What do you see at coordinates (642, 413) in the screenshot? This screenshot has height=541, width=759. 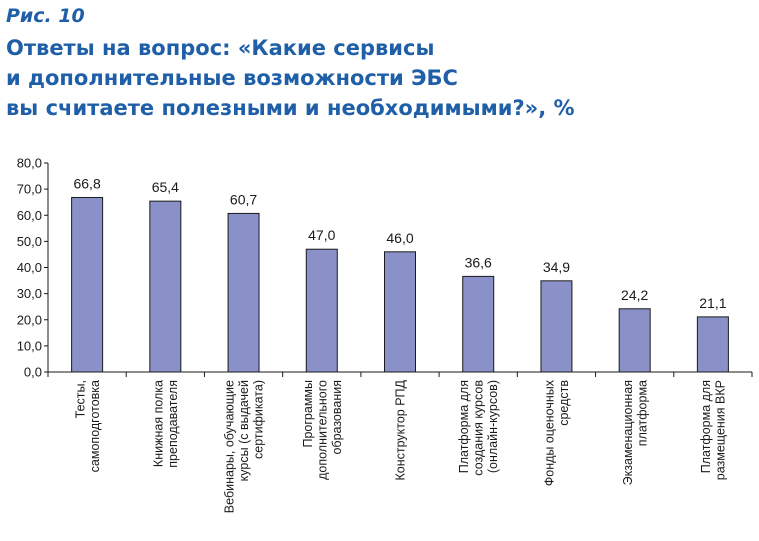 I see `category-label-line: платформа` at bounding box center [642, 413].